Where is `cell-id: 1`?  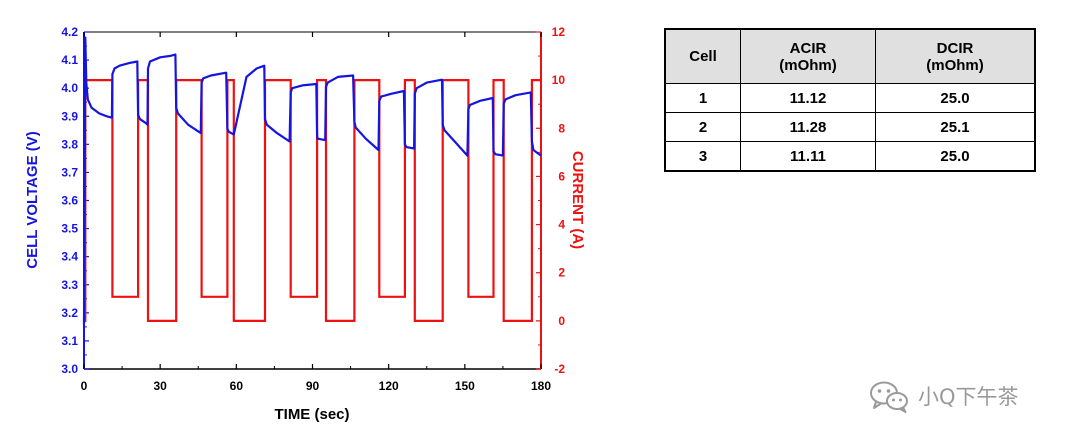
cell-id: 1 is located at coordinates (702, 98).